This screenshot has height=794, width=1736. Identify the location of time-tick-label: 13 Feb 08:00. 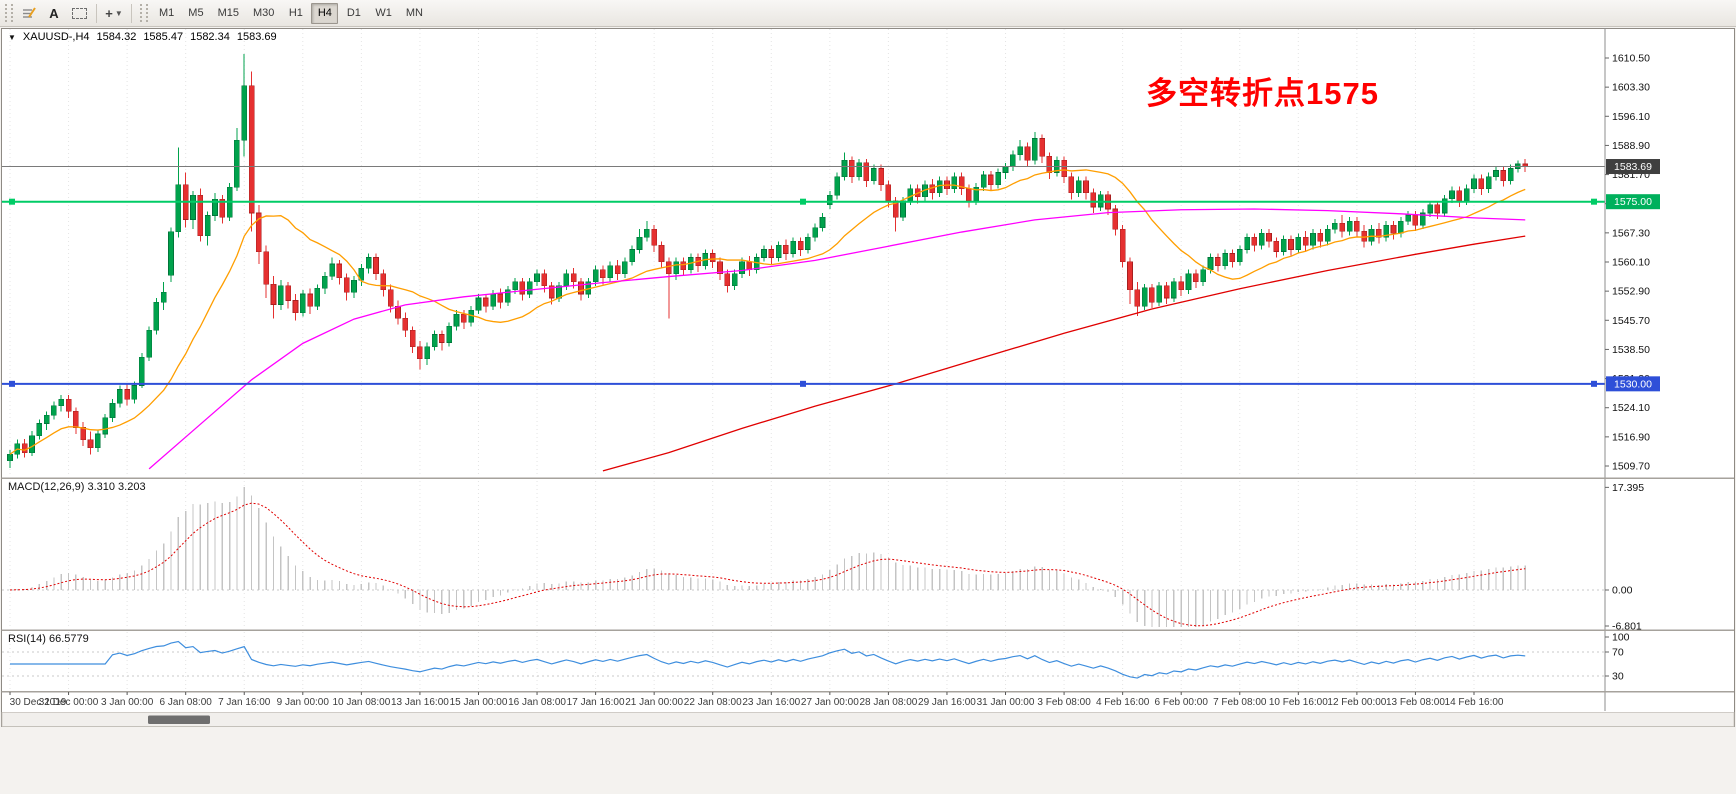
(1415, 702).